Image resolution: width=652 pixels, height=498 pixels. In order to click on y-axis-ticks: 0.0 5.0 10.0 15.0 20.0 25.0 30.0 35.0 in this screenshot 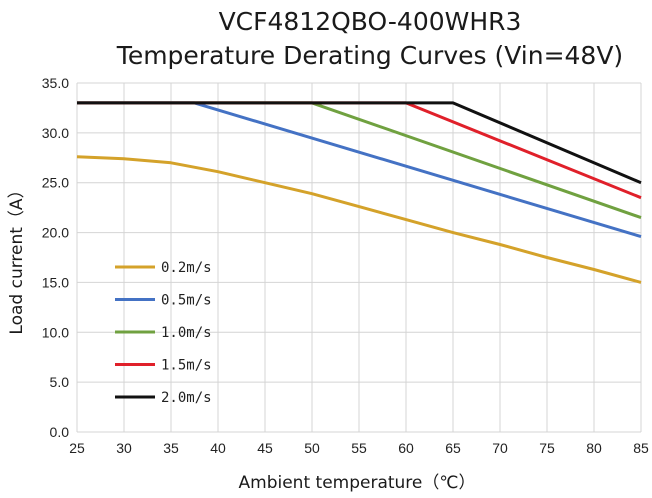, I will do `click(55, 257)`.